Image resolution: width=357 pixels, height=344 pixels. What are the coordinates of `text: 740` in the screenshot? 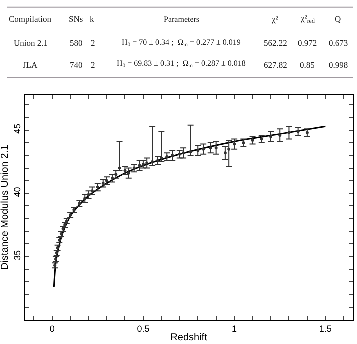 It's located at (76, 65).